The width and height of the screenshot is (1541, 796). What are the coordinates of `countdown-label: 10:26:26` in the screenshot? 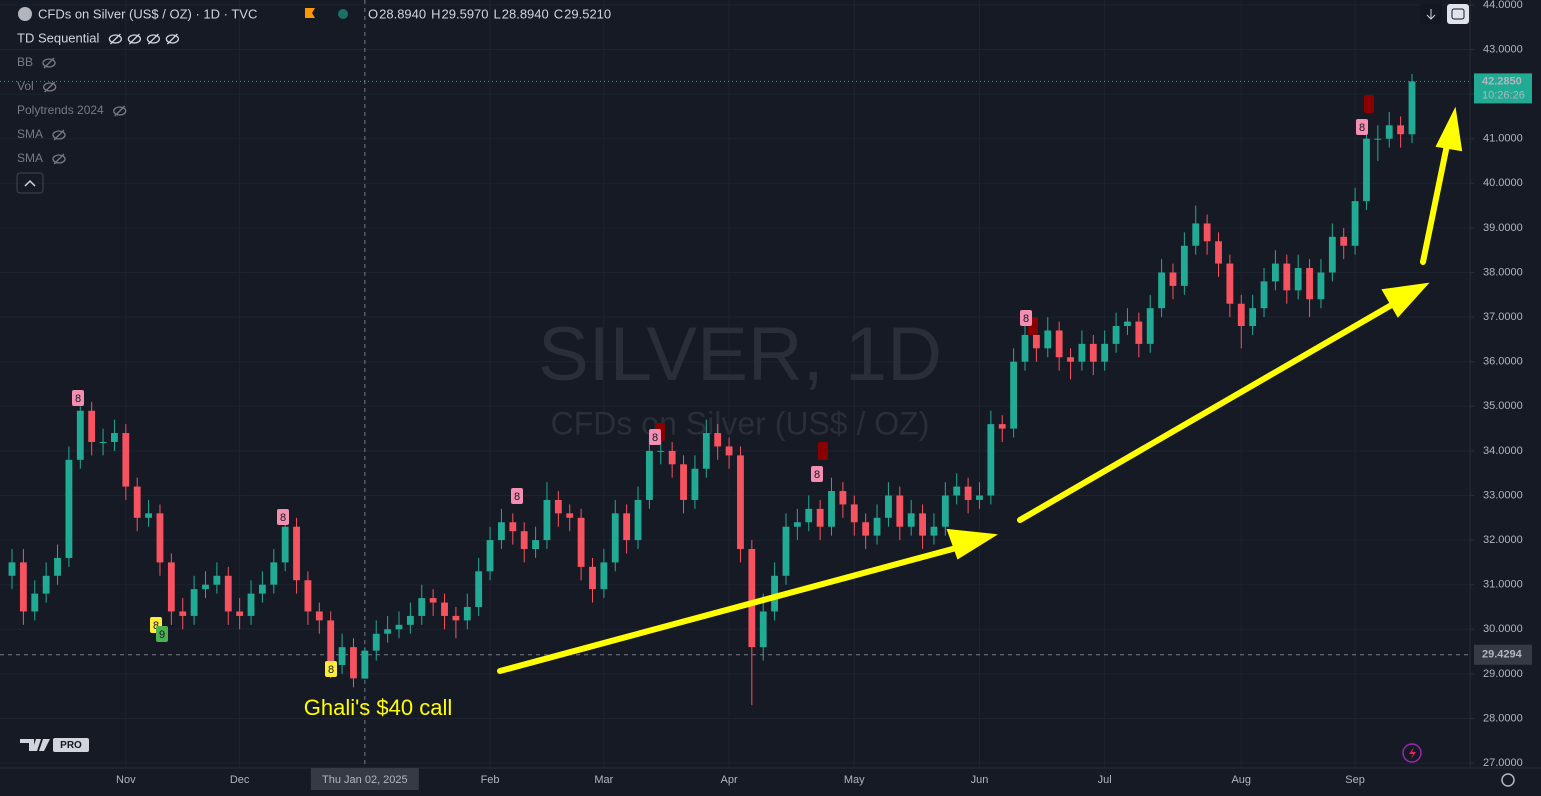 It's located at (1503, 95).